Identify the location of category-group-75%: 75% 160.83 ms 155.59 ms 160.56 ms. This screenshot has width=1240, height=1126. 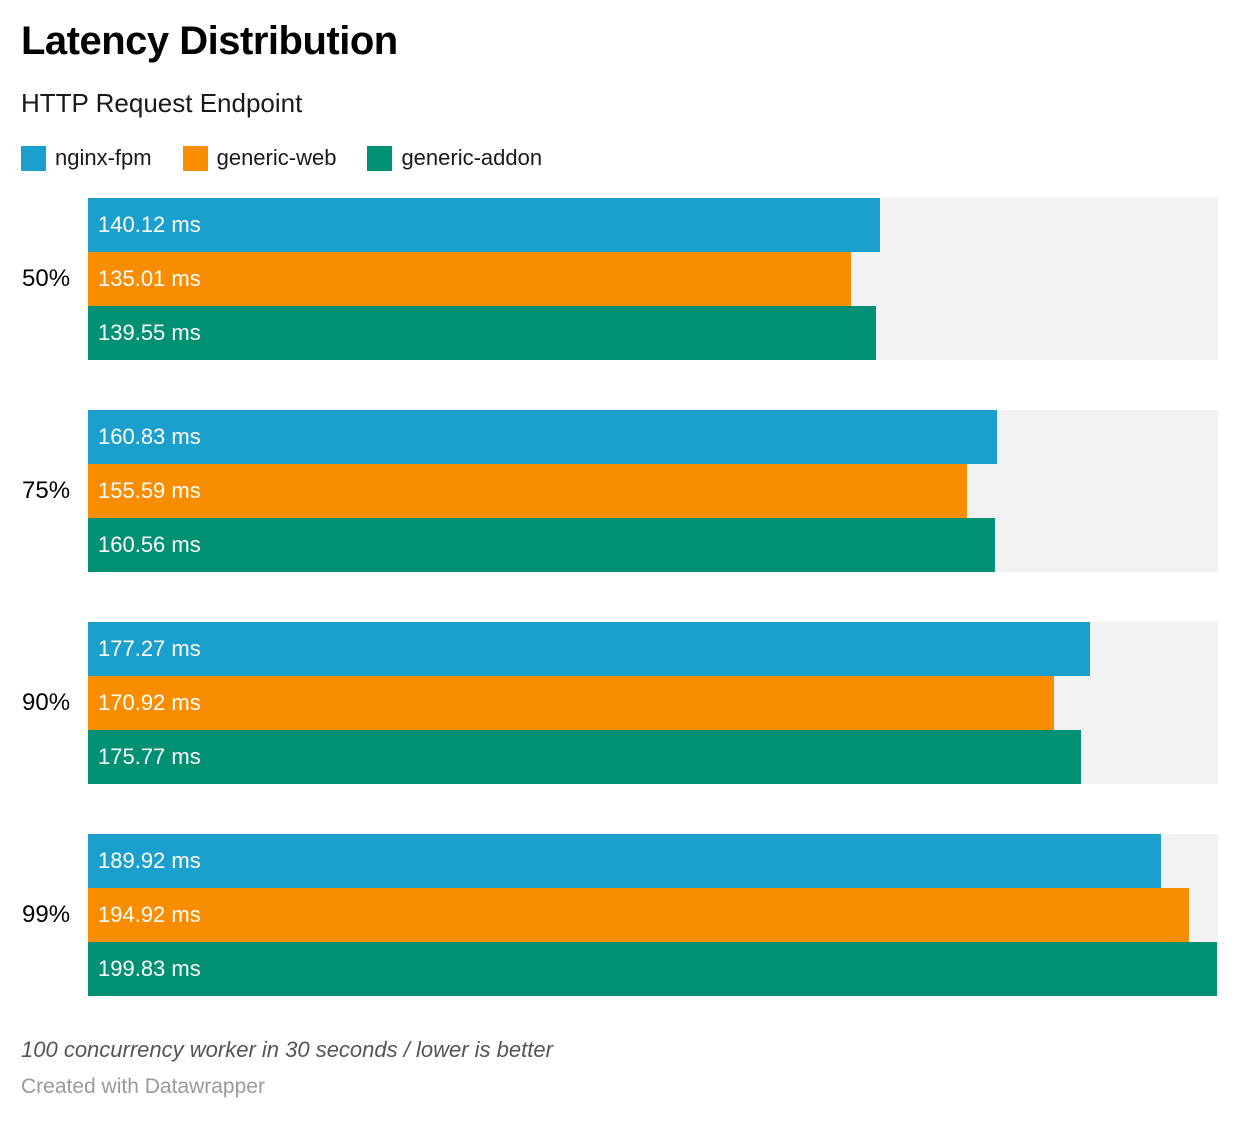
(619, 490).